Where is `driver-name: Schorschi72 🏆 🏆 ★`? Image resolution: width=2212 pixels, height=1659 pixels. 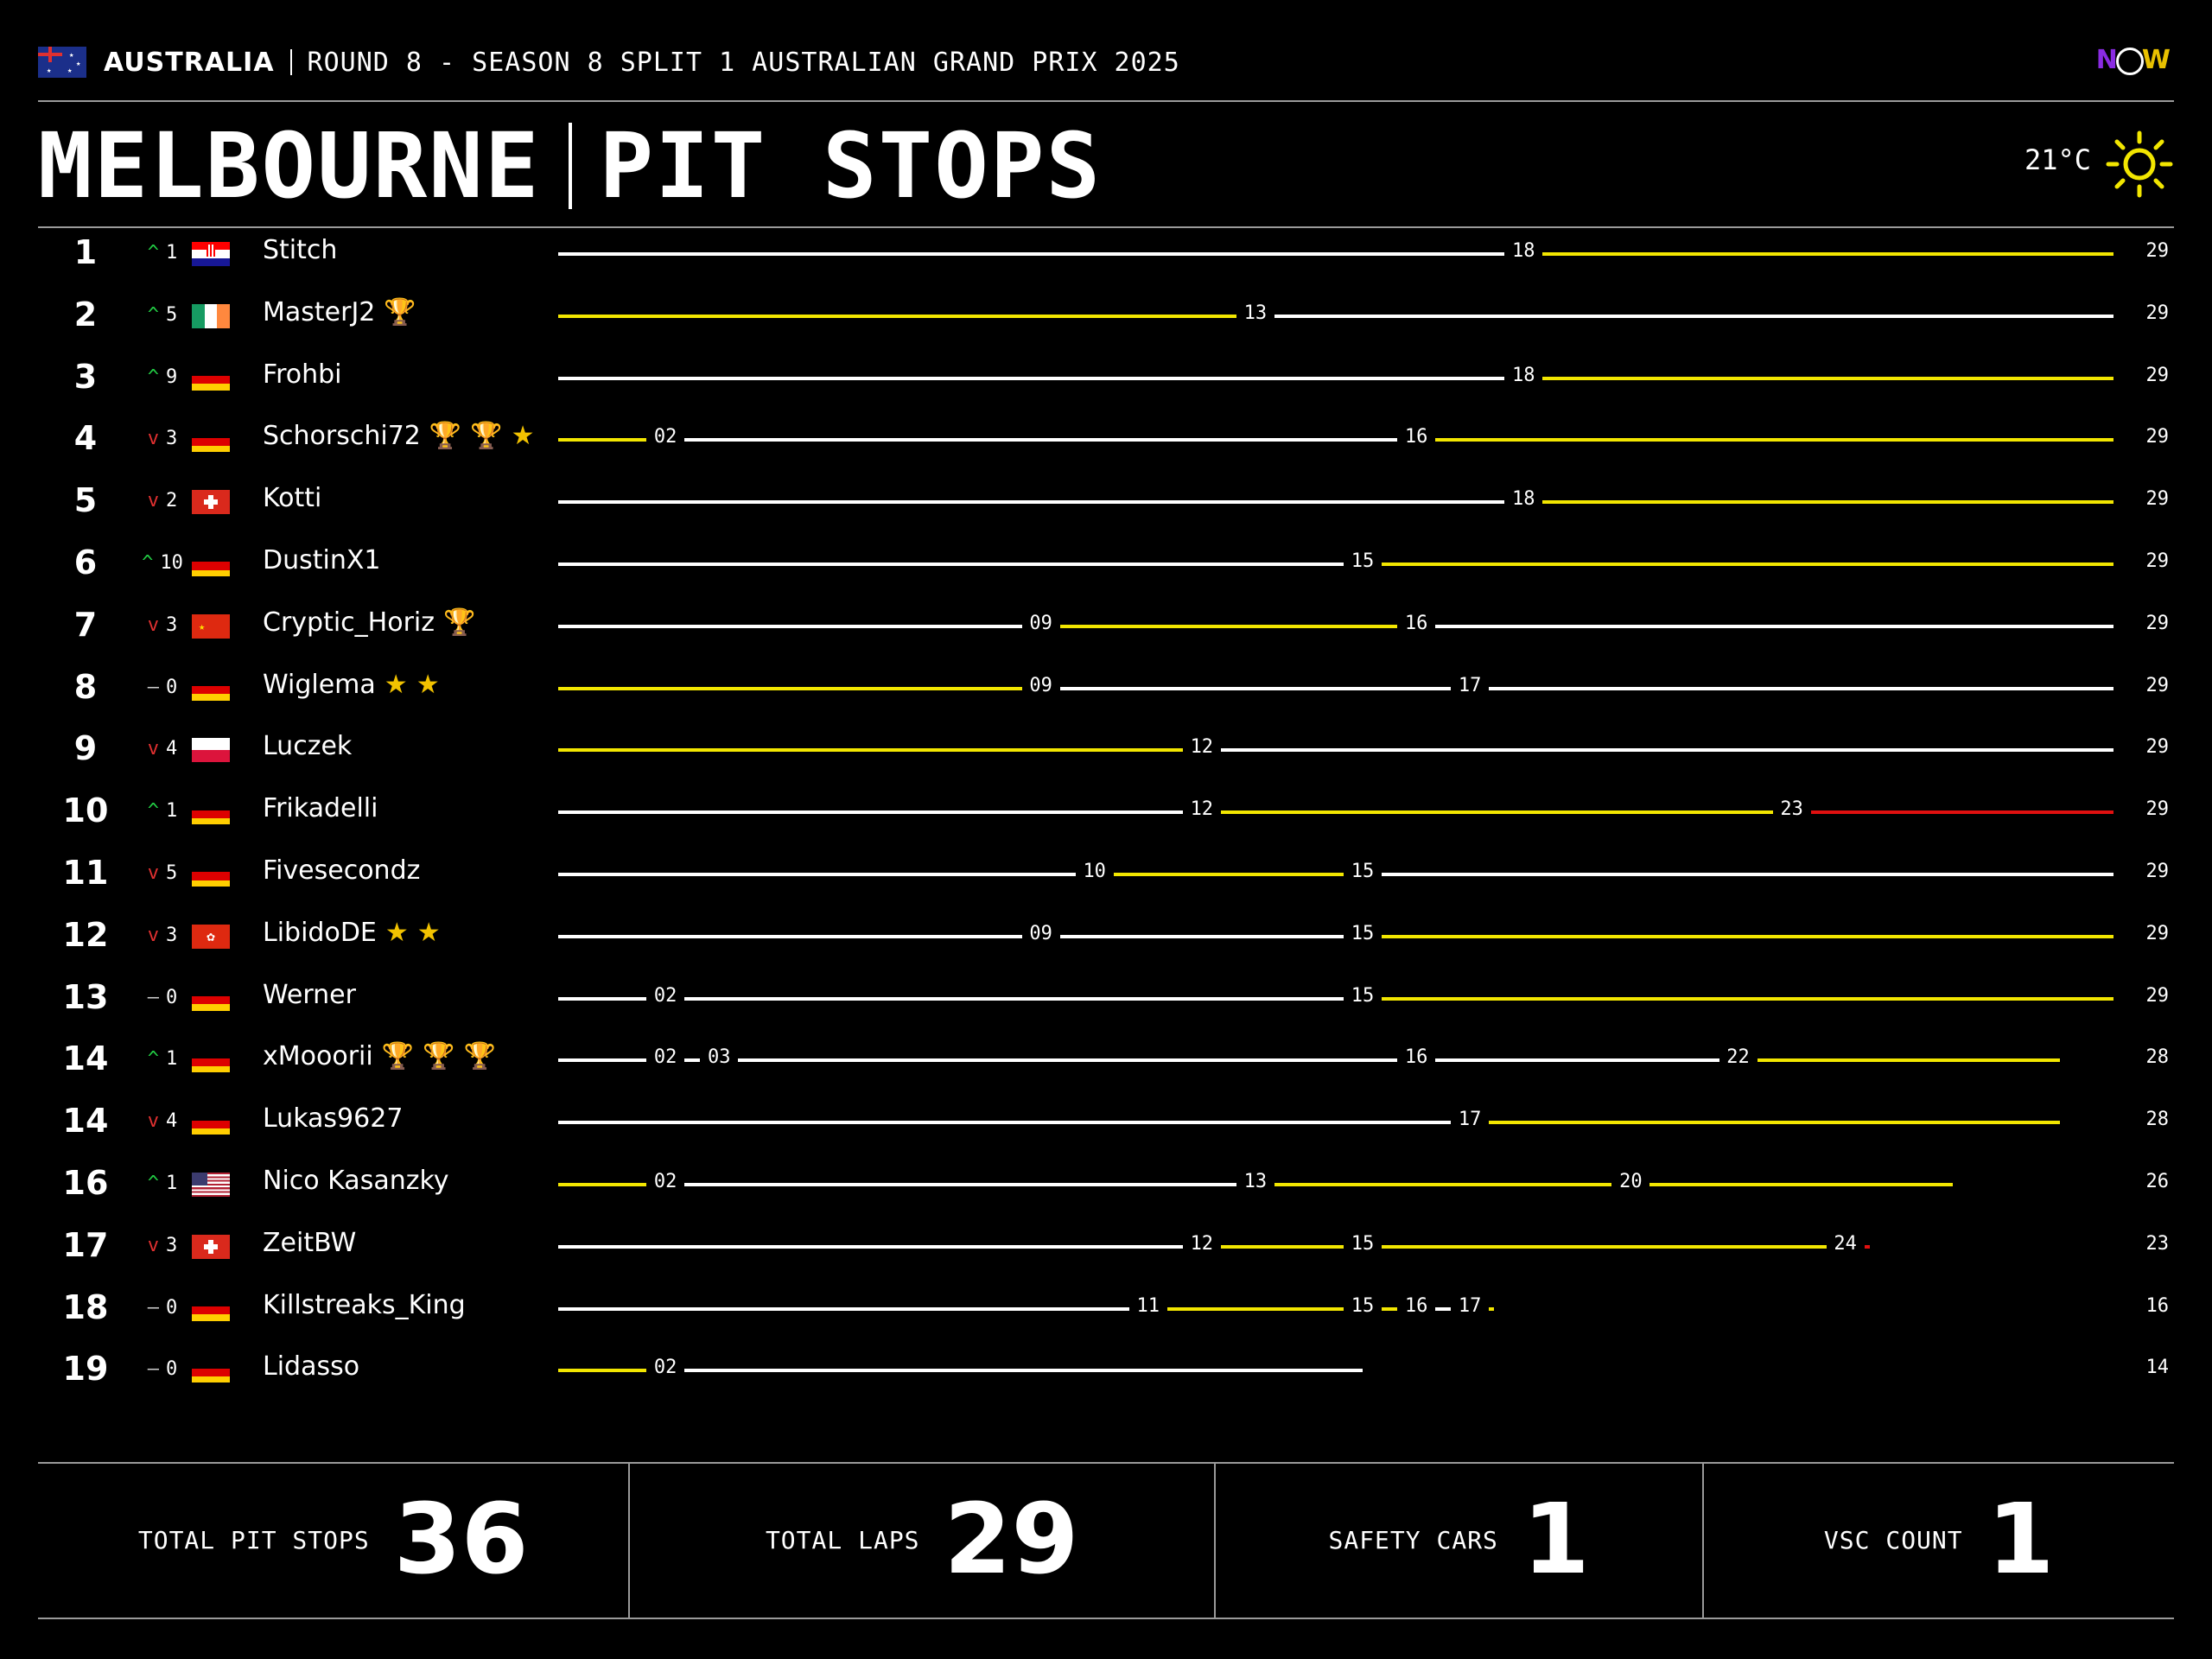 driver-name: Schorschi72 🏆 🏆 ★ is located at coordinates (399, 436).